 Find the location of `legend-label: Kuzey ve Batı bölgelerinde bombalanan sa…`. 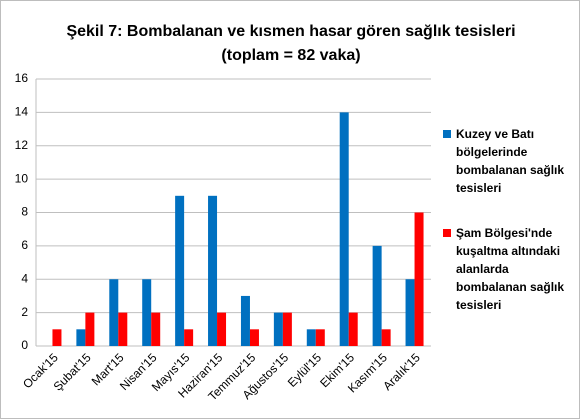

legend-label: Kuzey ve Batı bölgelerinde bombalanan sa… is located at coordinates (510, 161).